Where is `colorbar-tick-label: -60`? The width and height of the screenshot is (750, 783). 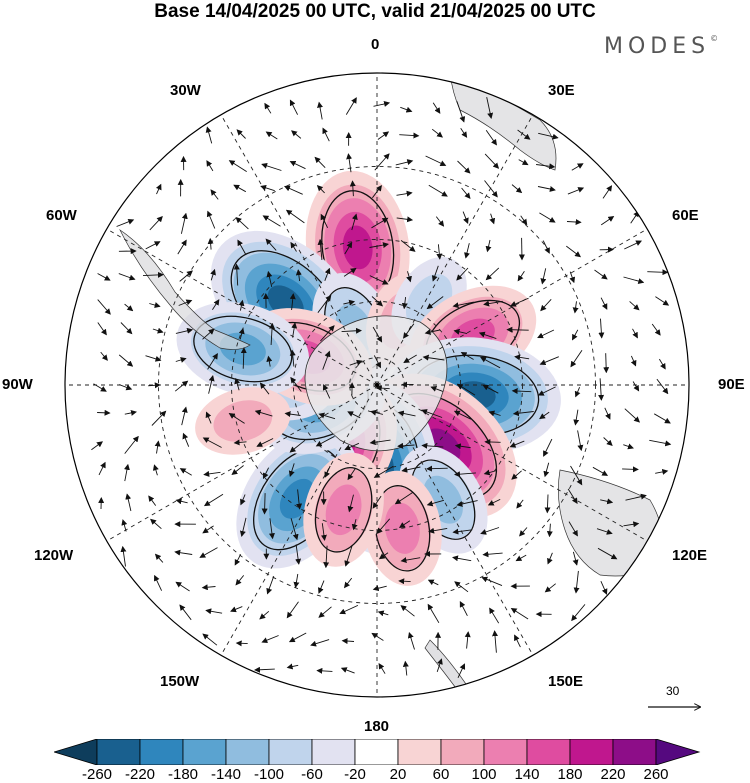 colorbar-tick-label: -60 is located at coordinates (312, 774).